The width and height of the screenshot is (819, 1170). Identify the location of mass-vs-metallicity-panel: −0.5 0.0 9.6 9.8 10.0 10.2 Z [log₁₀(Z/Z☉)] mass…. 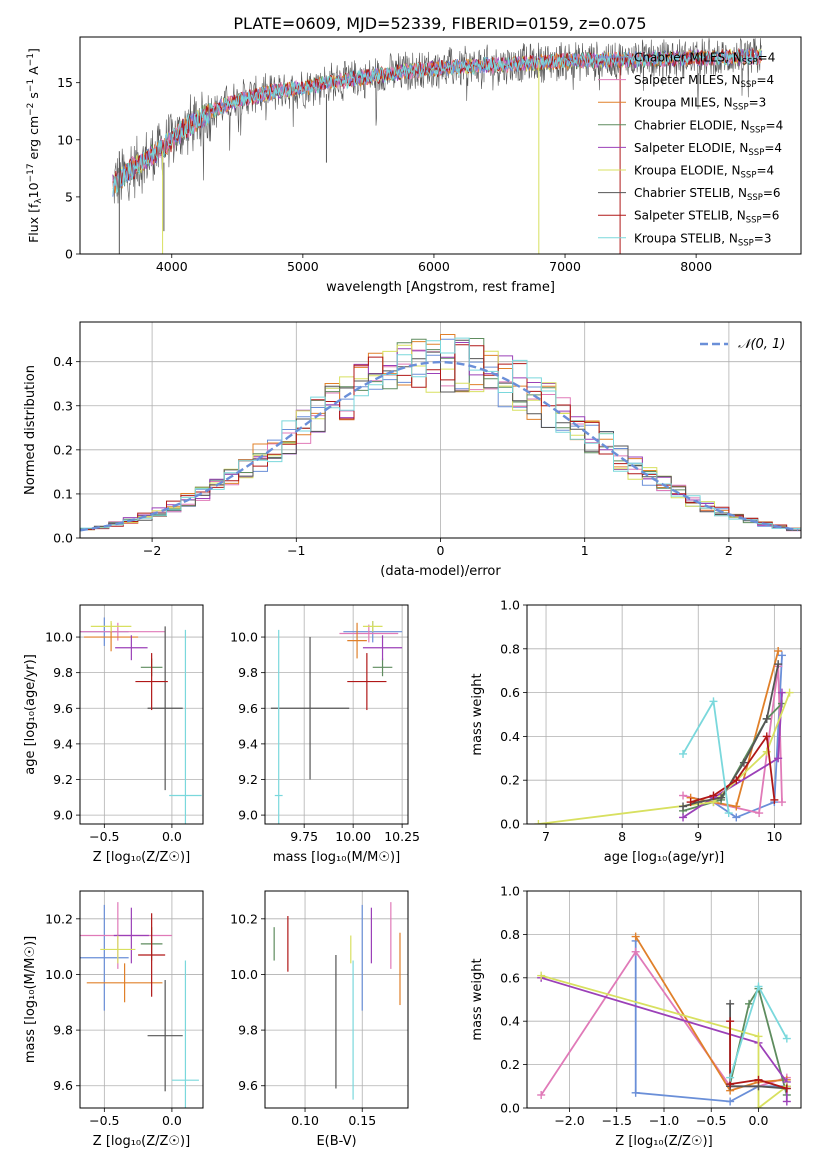
(113, 1019).